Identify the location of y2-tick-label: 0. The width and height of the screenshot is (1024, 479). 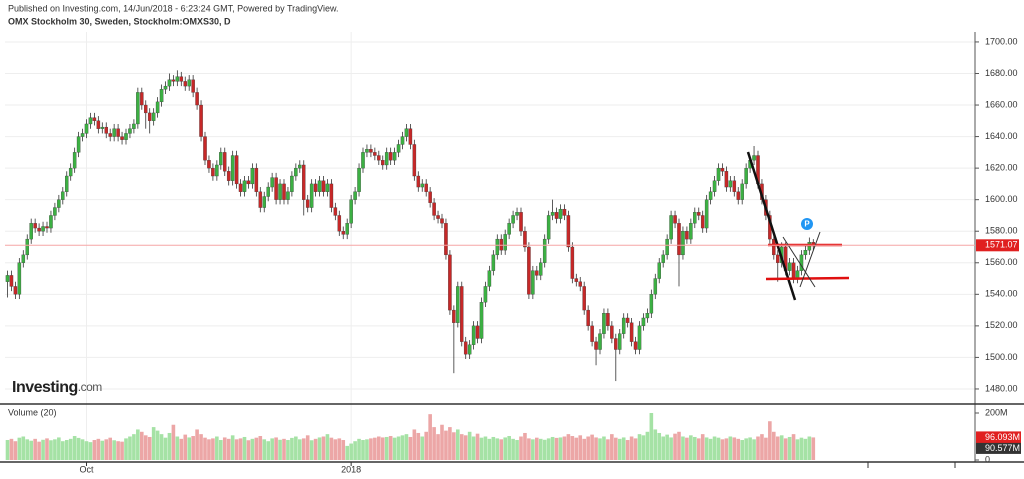
(987, 459).